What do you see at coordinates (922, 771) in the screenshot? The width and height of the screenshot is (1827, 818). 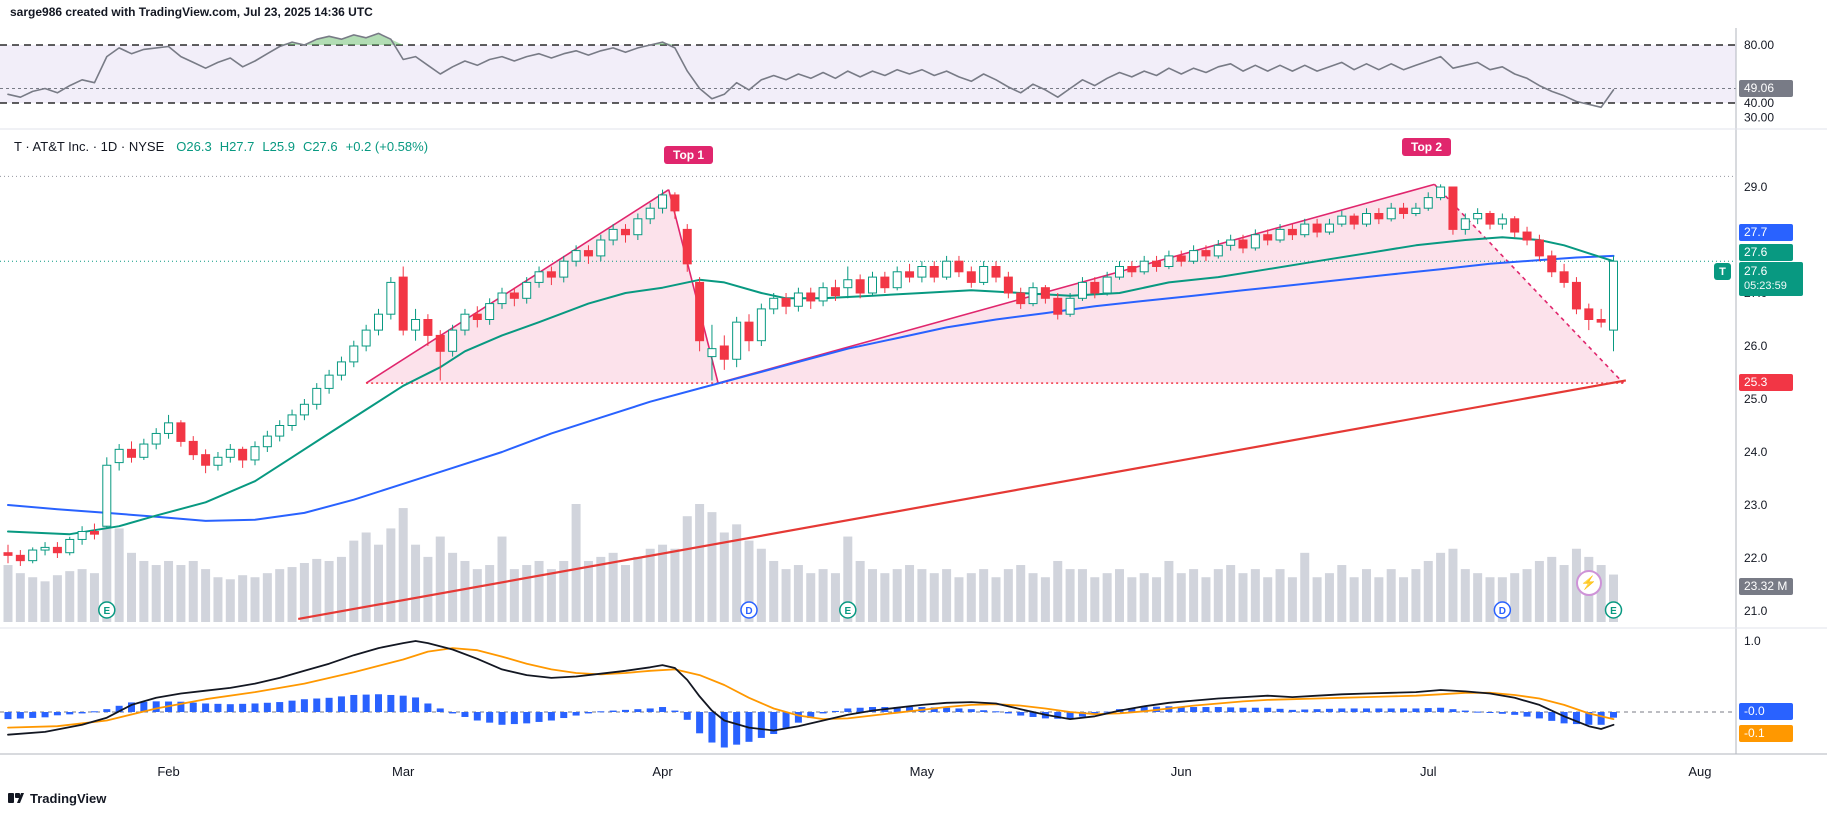 I see `svg-text: May` at bounding box center [922, 771].